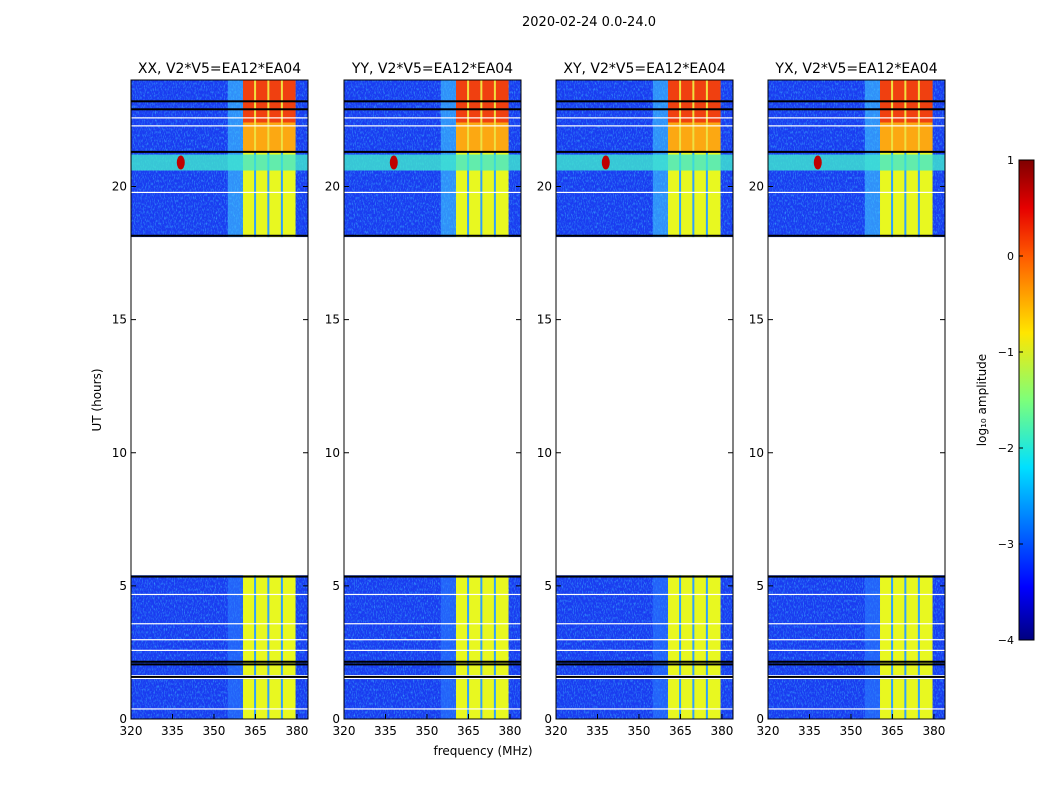  I want to click on colorbar-tick-label: −1, so click(1006, 352).